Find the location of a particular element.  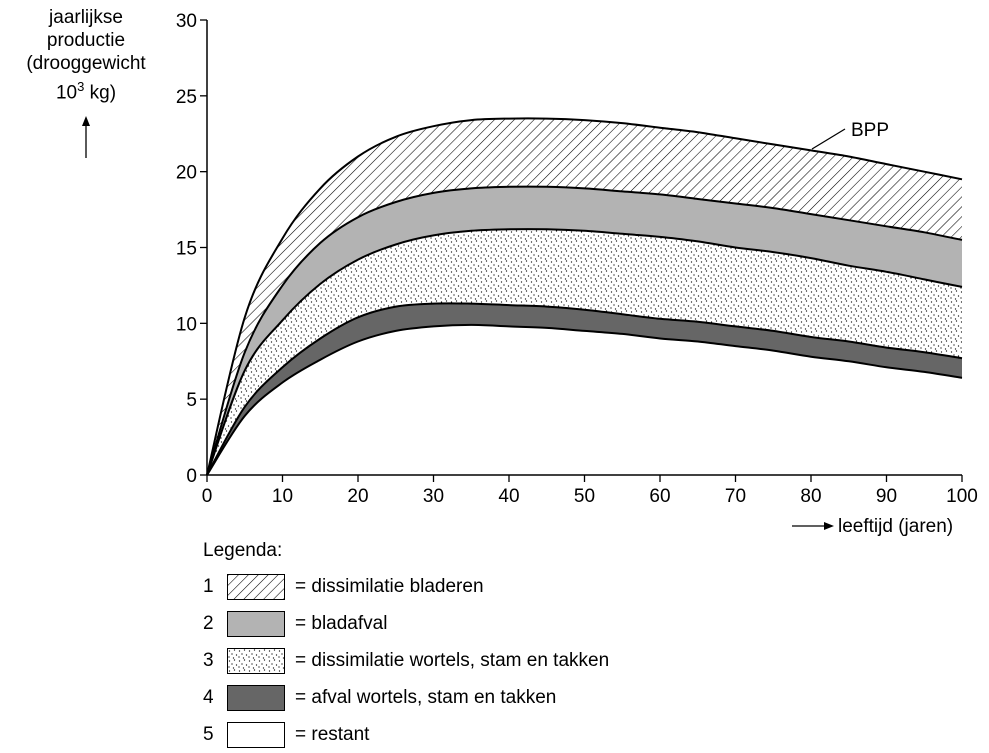

legend-number: 2 is located at coordinates (208, 623).